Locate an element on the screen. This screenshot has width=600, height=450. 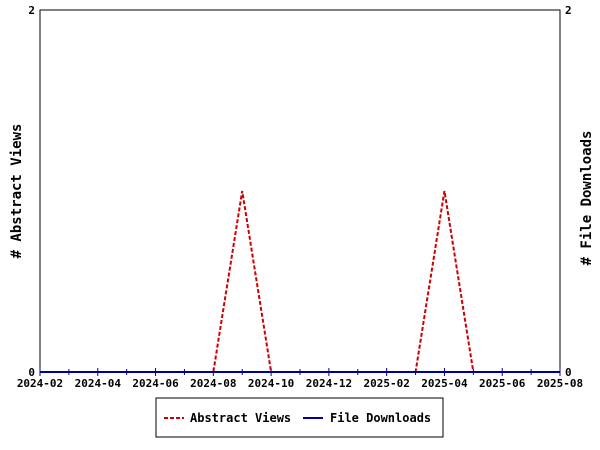
y-tick-right-bottom: 0 is located at coordinates (568, 372).